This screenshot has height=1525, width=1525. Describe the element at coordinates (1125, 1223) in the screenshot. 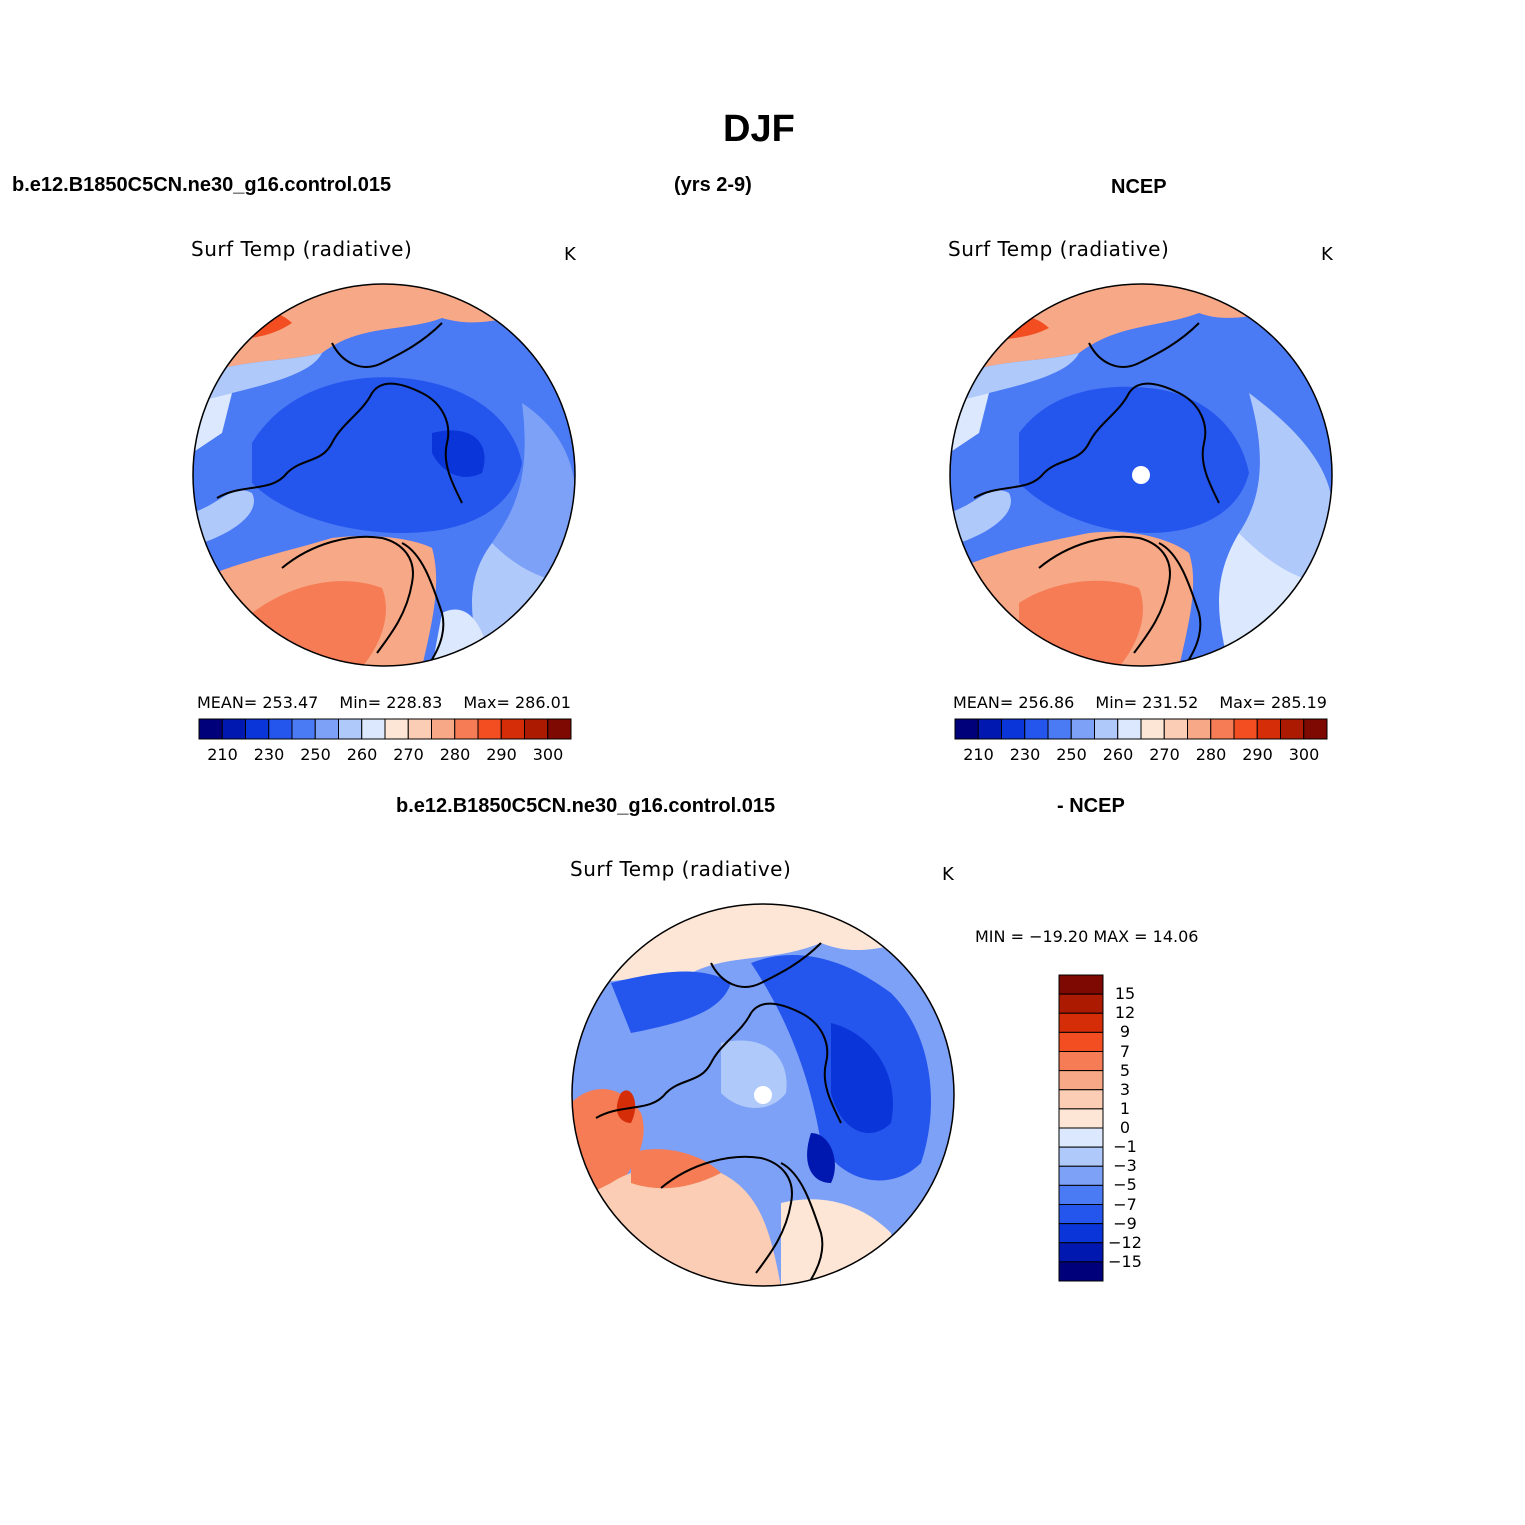

I see `colorbar-tick-label: −9` at that location.